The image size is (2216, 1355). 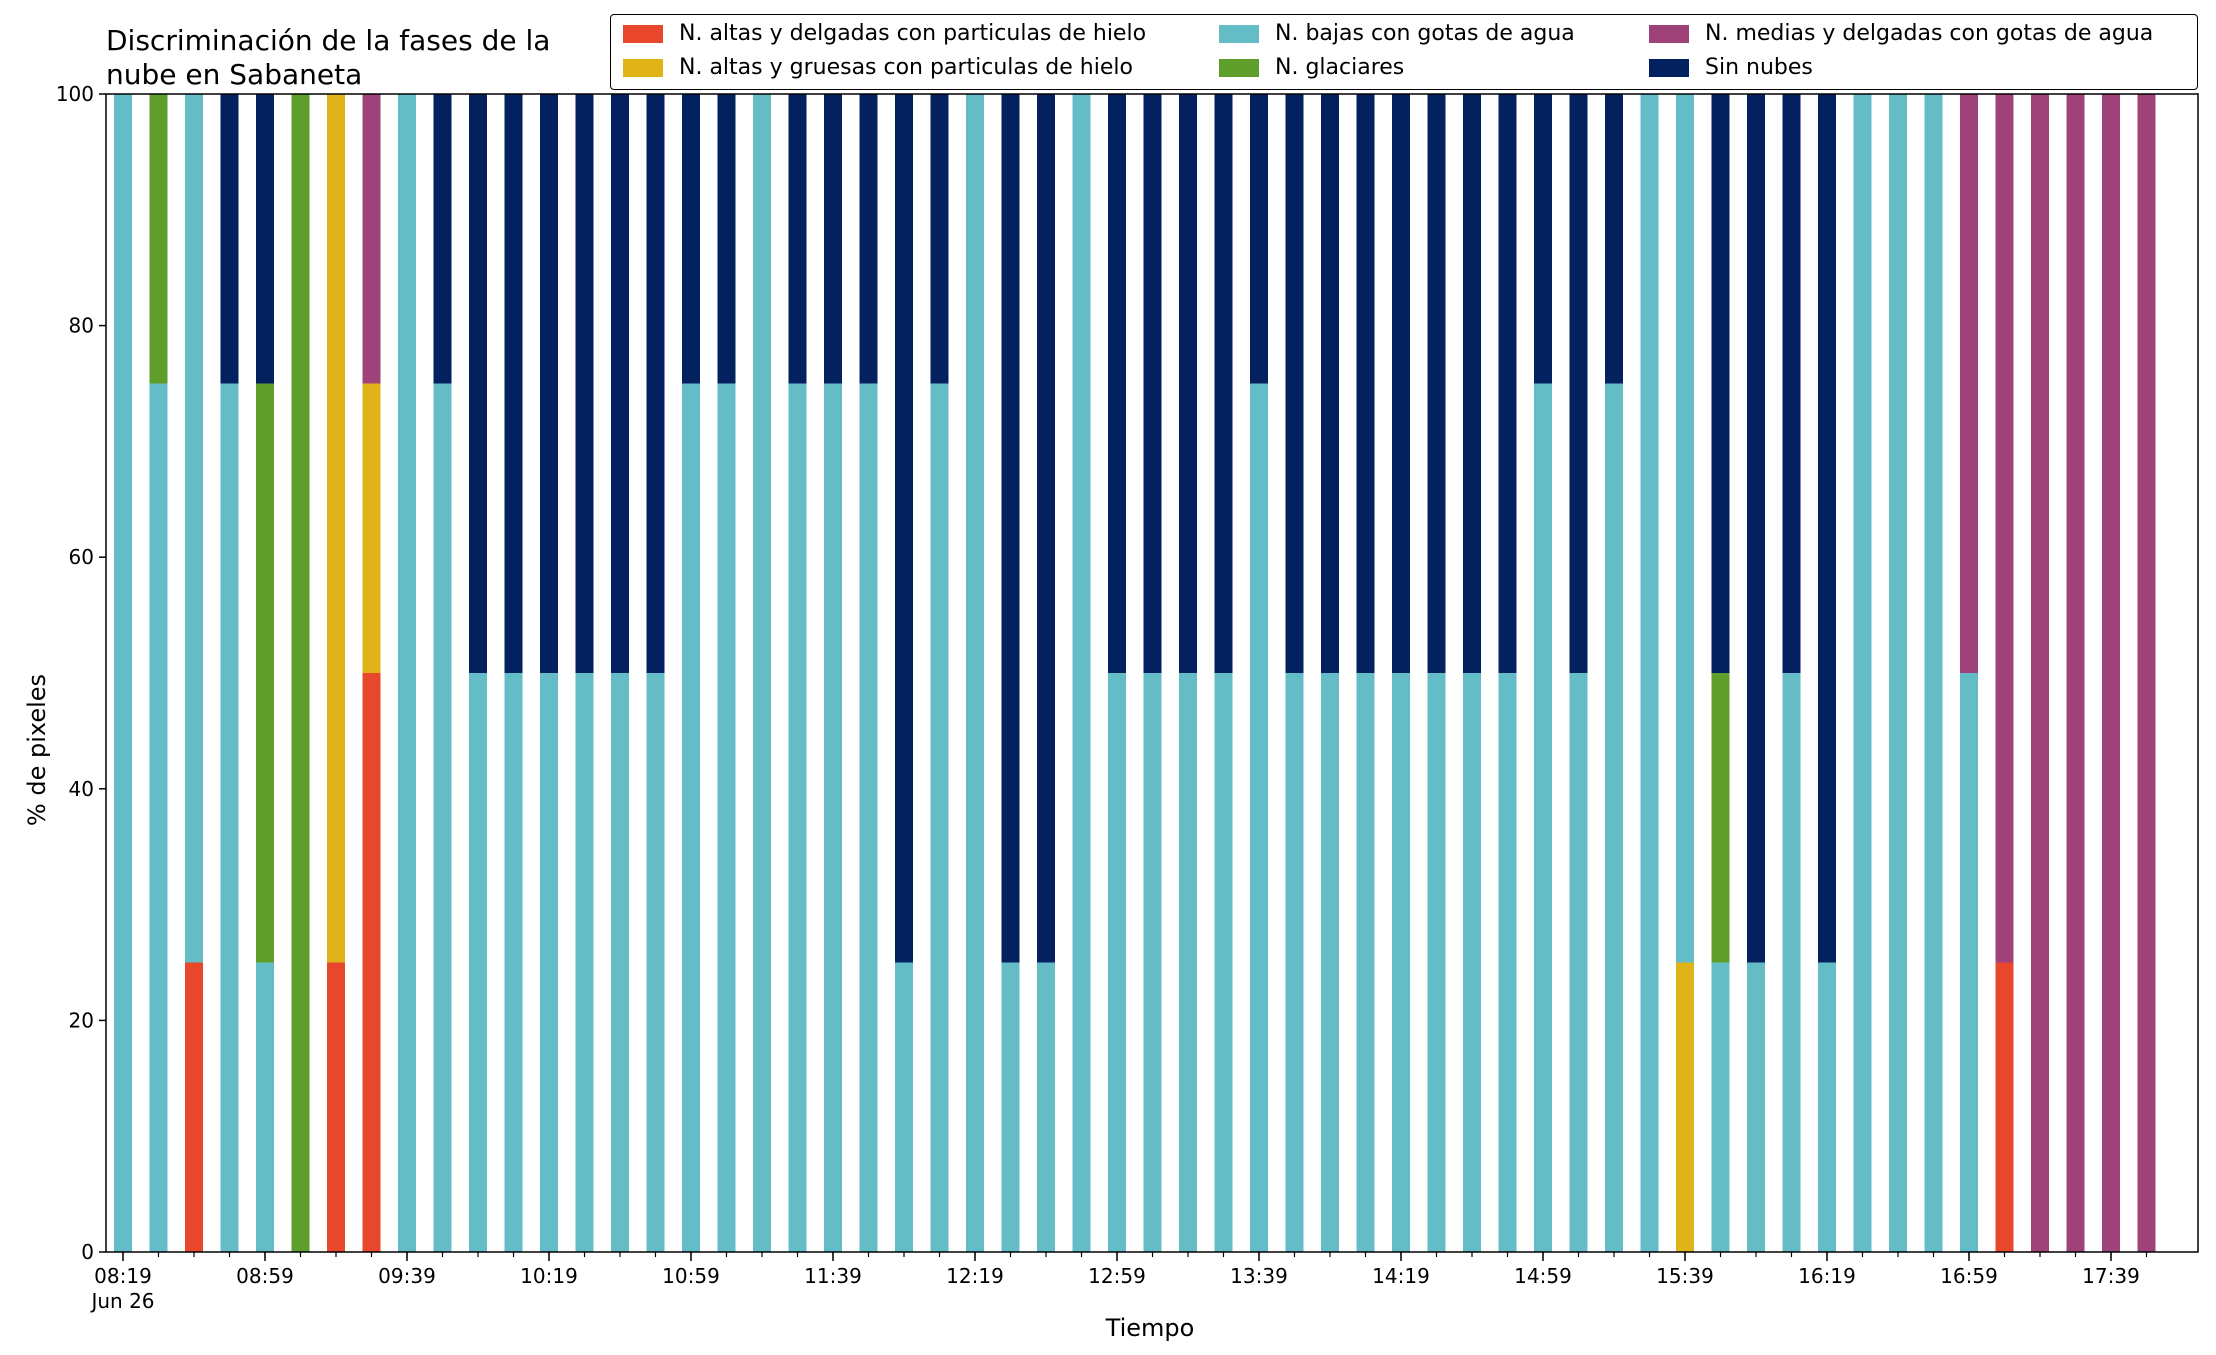 I want to click on x-axis-label: Tiempo, so click(x=1150, y=1328).